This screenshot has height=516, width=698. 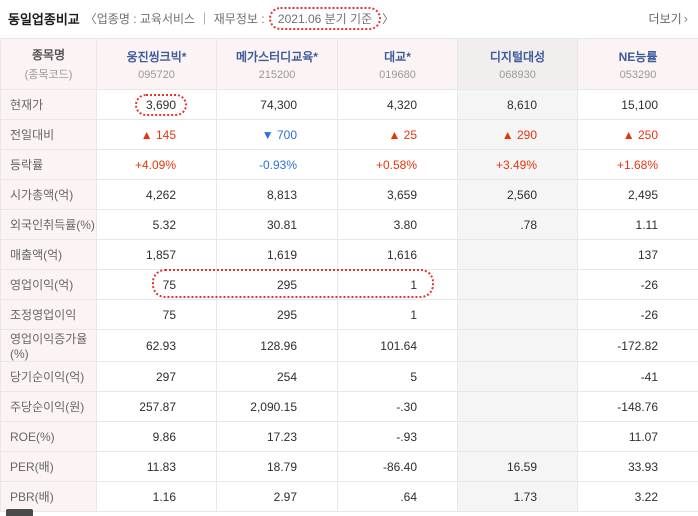 I want to click on row-label: 당기순이익(억), so click(x=48, y=376).